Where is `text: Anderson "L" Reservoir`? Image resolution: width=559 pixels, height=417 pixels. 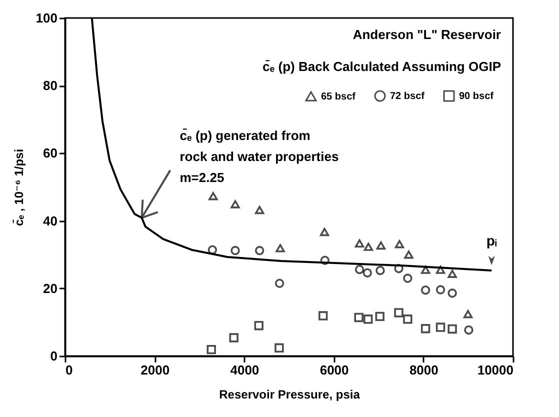 text: Anderson "L" Reservoir is located at coordinates (426, 34).